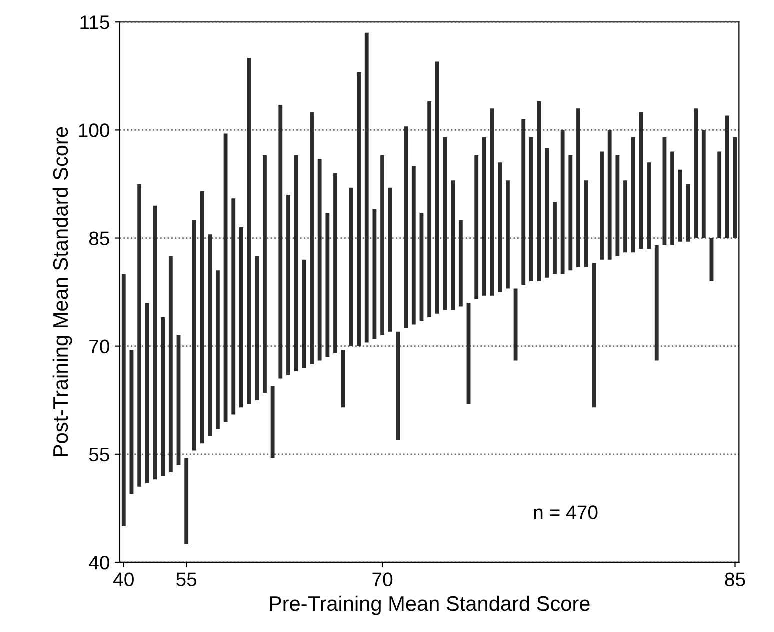 This screenshot has height=632, width=774. Describe the element at coordinates (62, 291) in the screenshot. I see `y-axis-title: Post-Training Mean Standard Score` at that location.